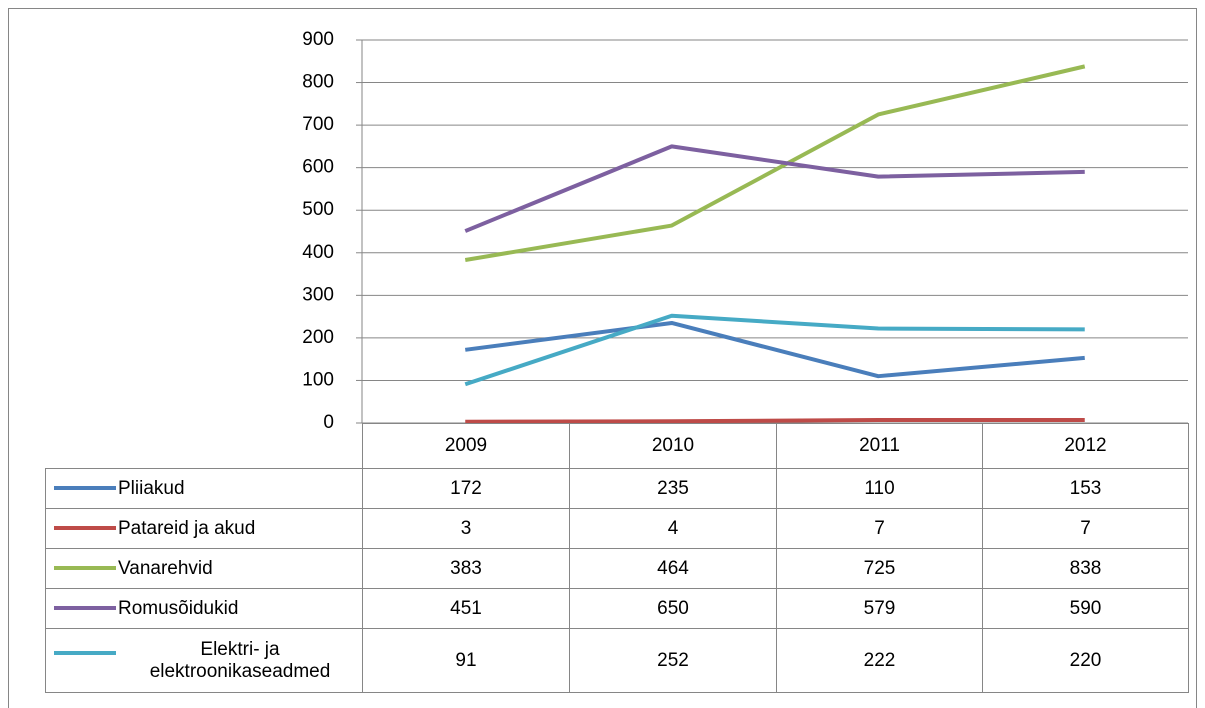 The height and width of the screenshot is (708, 1205). What do you see at coordinates (165, 568) in the screenshot?
I see `legend-label: Vanarehvid` at bounding box center [165, 568].